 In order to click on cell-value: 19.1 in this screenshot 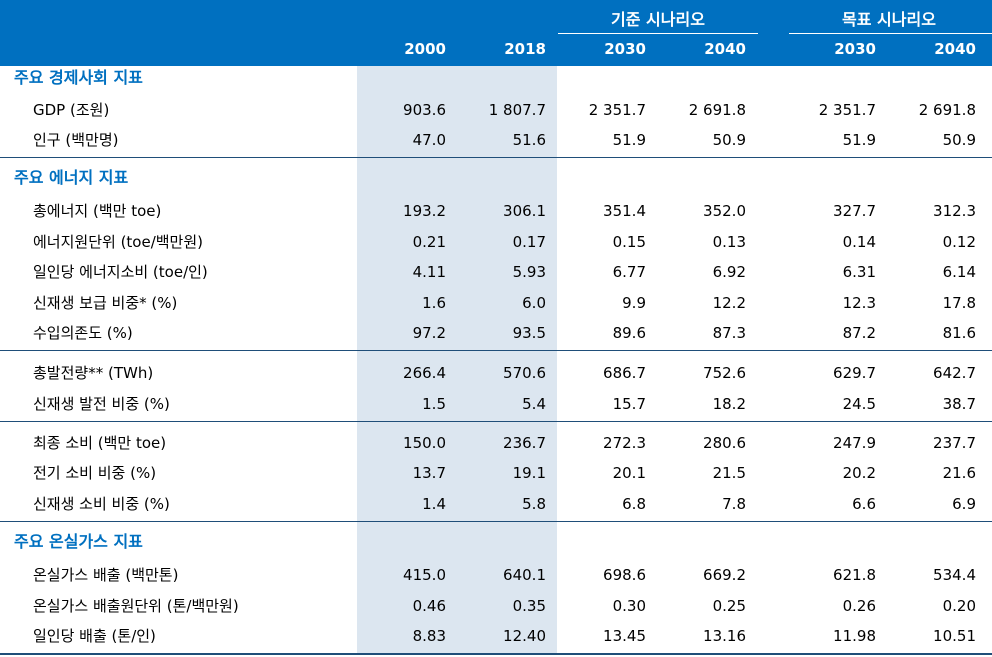, I will do `click(529, 473)`.